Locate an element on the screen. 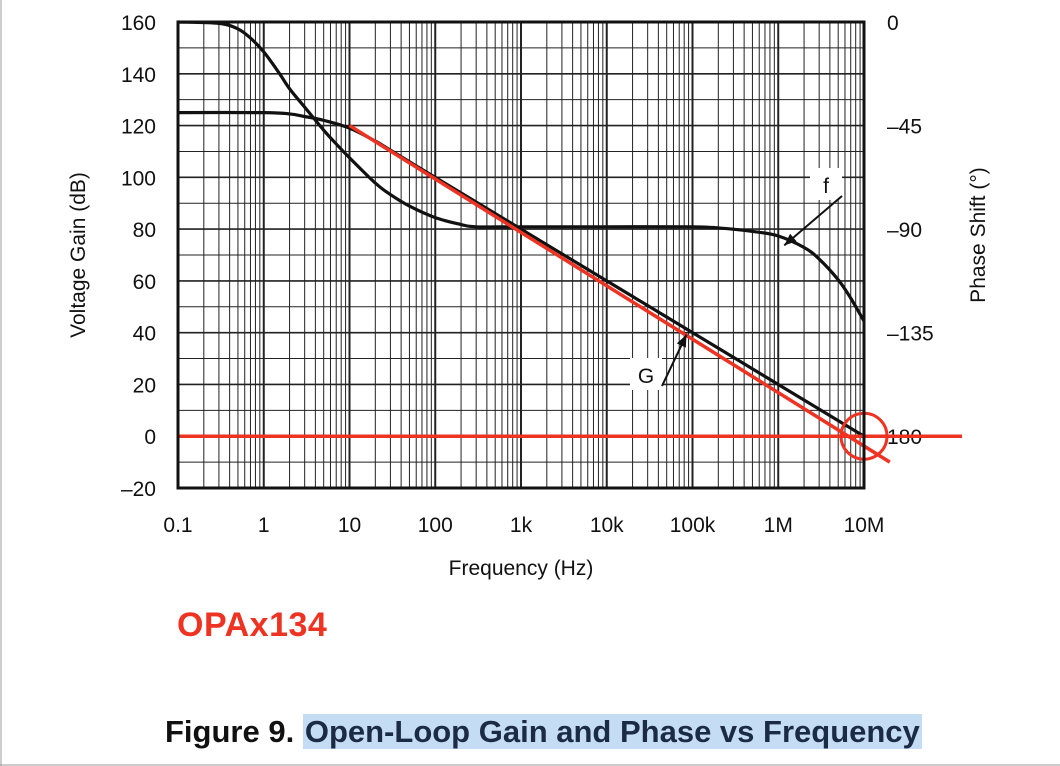 The height and width of the screenshot is (766, 1060). x-tick-label: 0.1 is located at coordinates (177, 525).